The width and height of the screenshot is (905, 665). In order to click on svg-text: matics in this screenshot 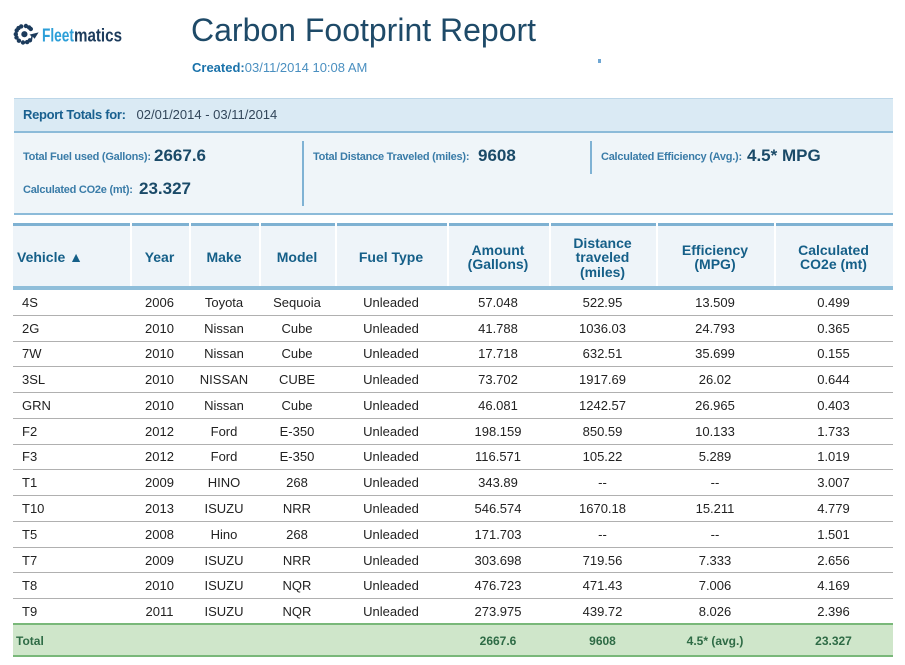, I will do `click(98, 36)`.